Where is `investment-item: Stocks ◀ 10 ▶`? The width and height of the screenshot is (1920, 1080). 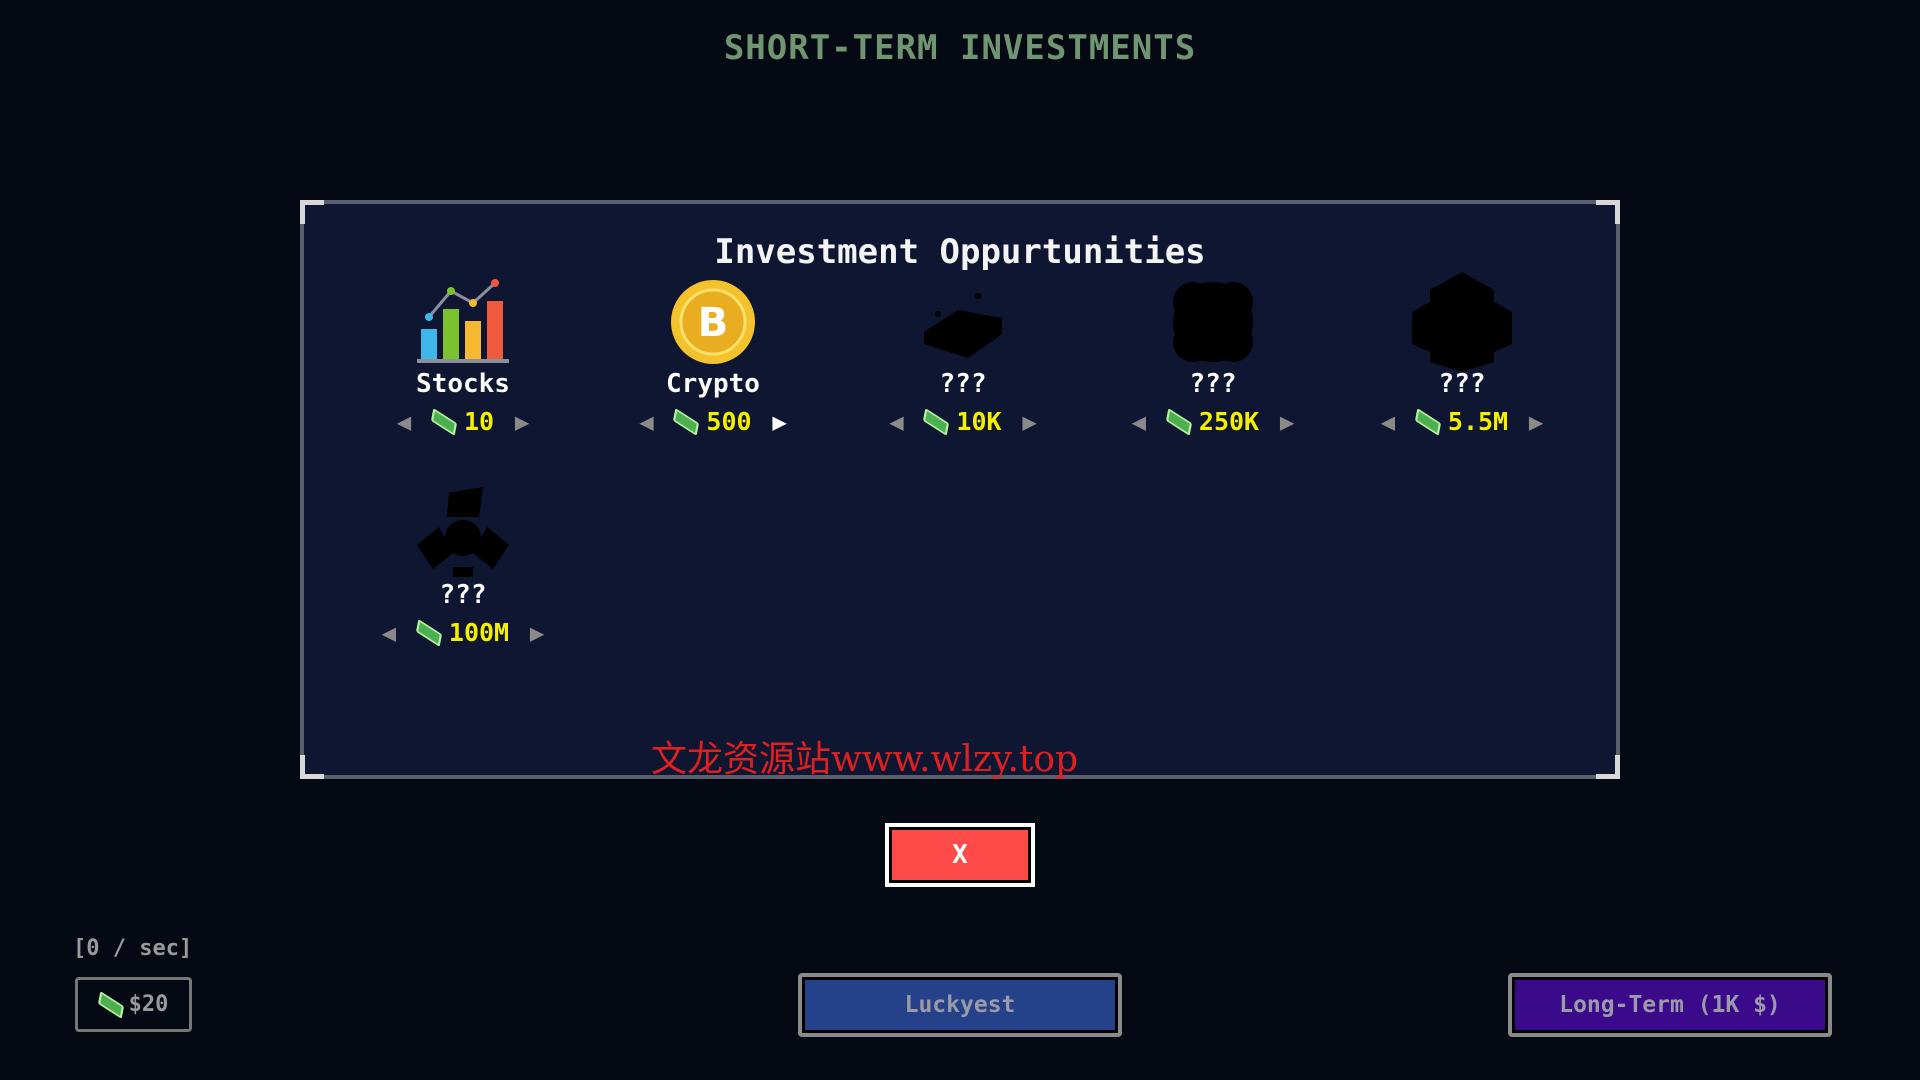
investment-item: Stocks ◀ 10 ▶ is located at coordinates (463, 356).